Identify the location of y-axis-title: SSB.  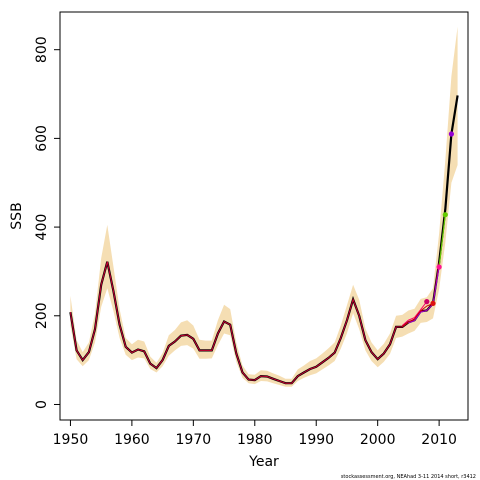
(17, 215).